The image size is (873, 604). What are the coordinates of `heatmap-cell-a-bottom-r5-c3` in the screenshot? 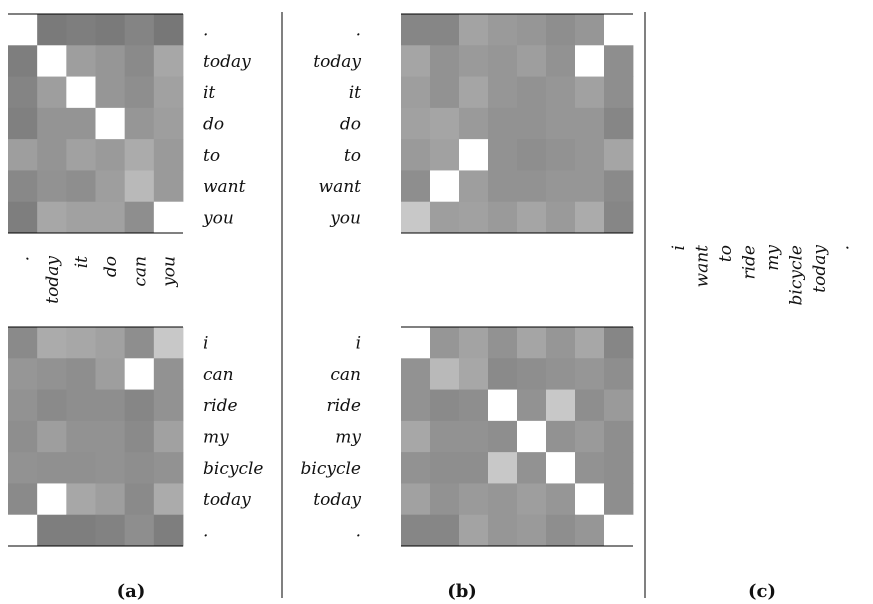 It's located at (110, 499).